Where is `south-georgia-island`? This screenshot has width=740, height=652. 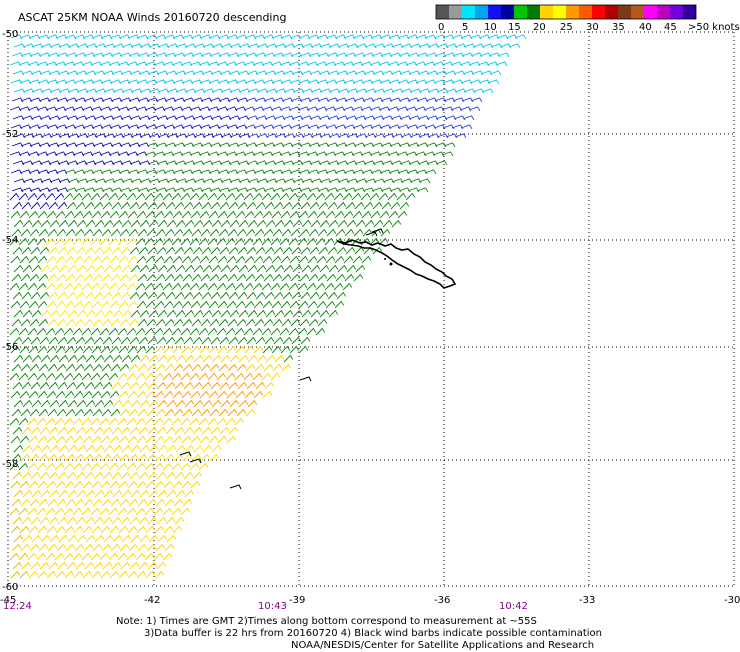 south-georgia-island is located at coordinates (396, 264).